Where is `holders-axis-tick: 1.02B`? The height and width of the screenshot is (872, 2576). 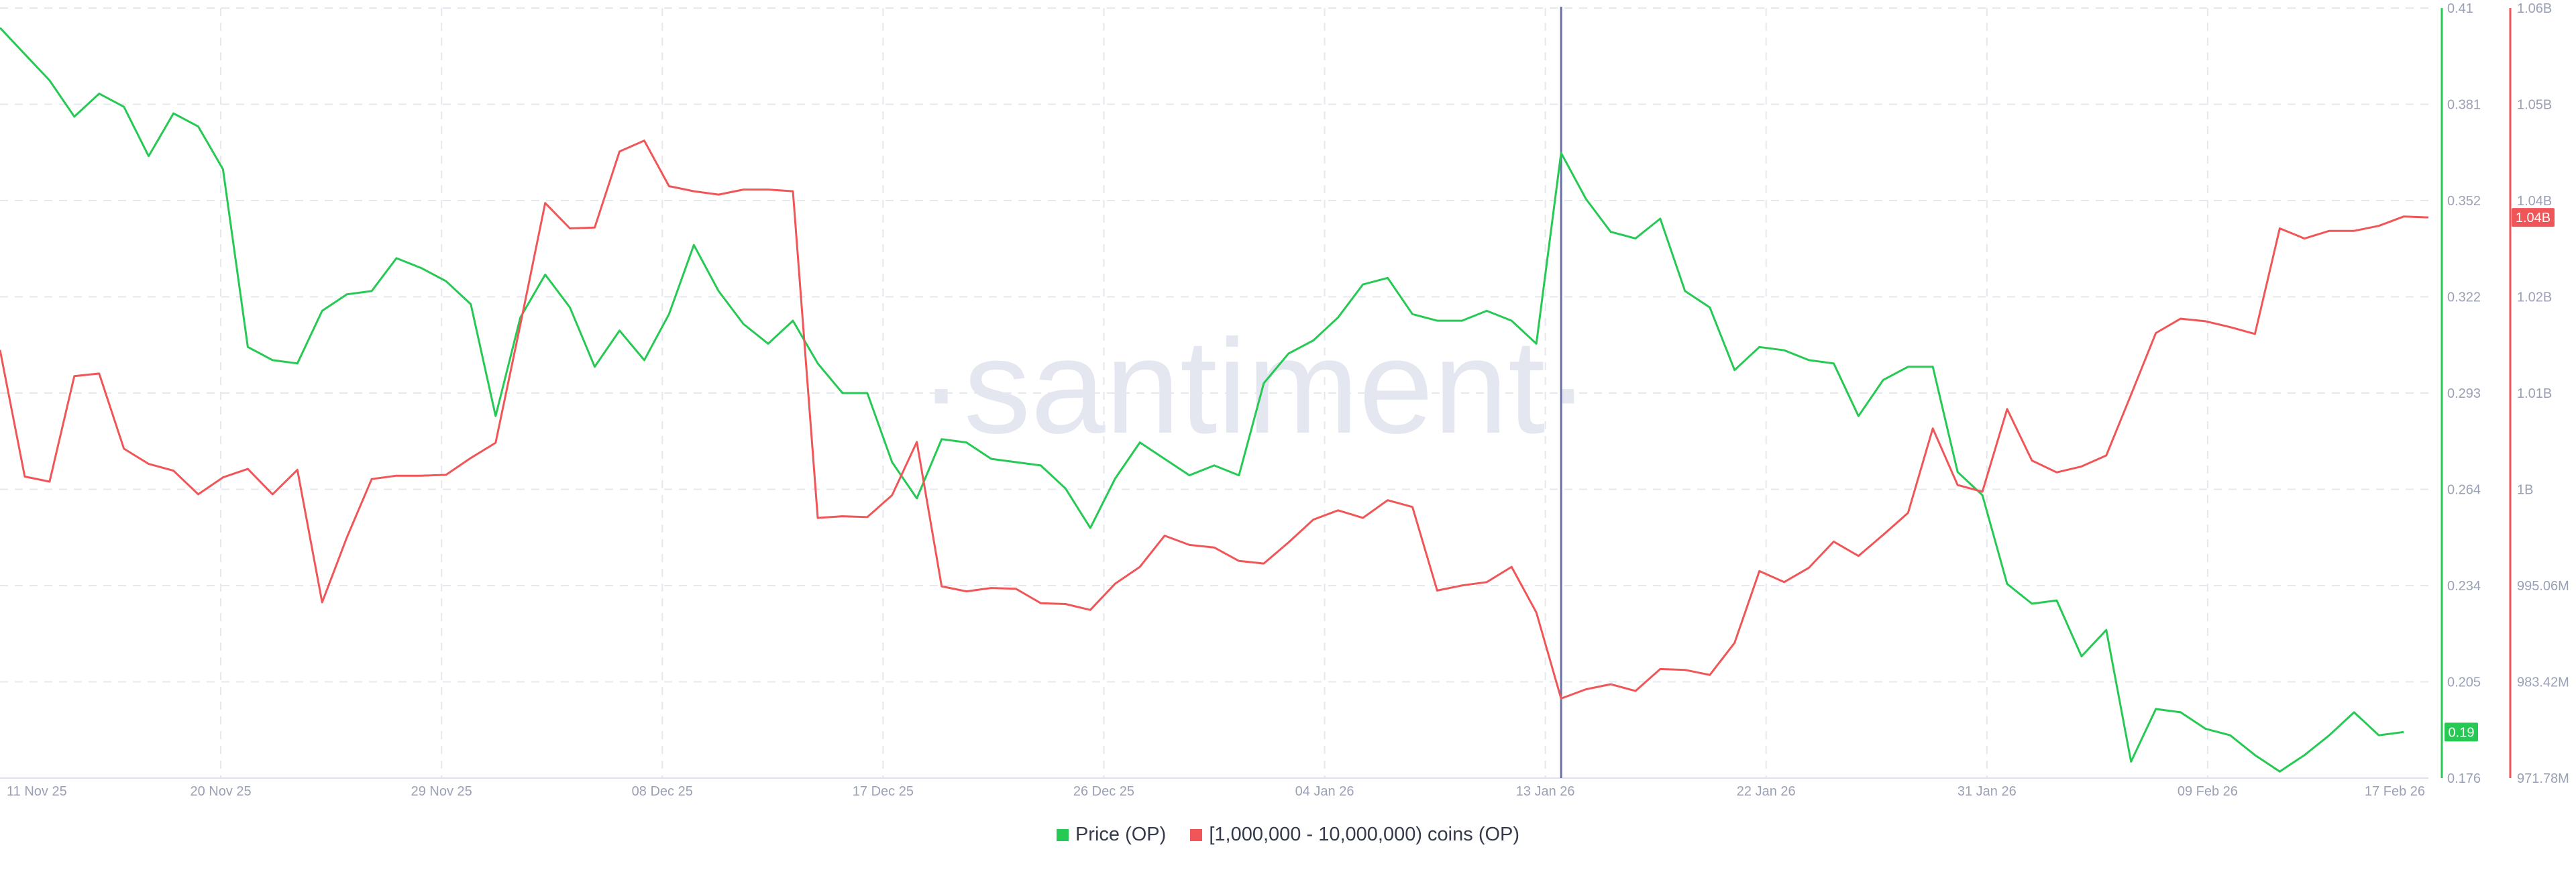 holders-axis-tick: 1.02B is located at coordinates (2534, 298).